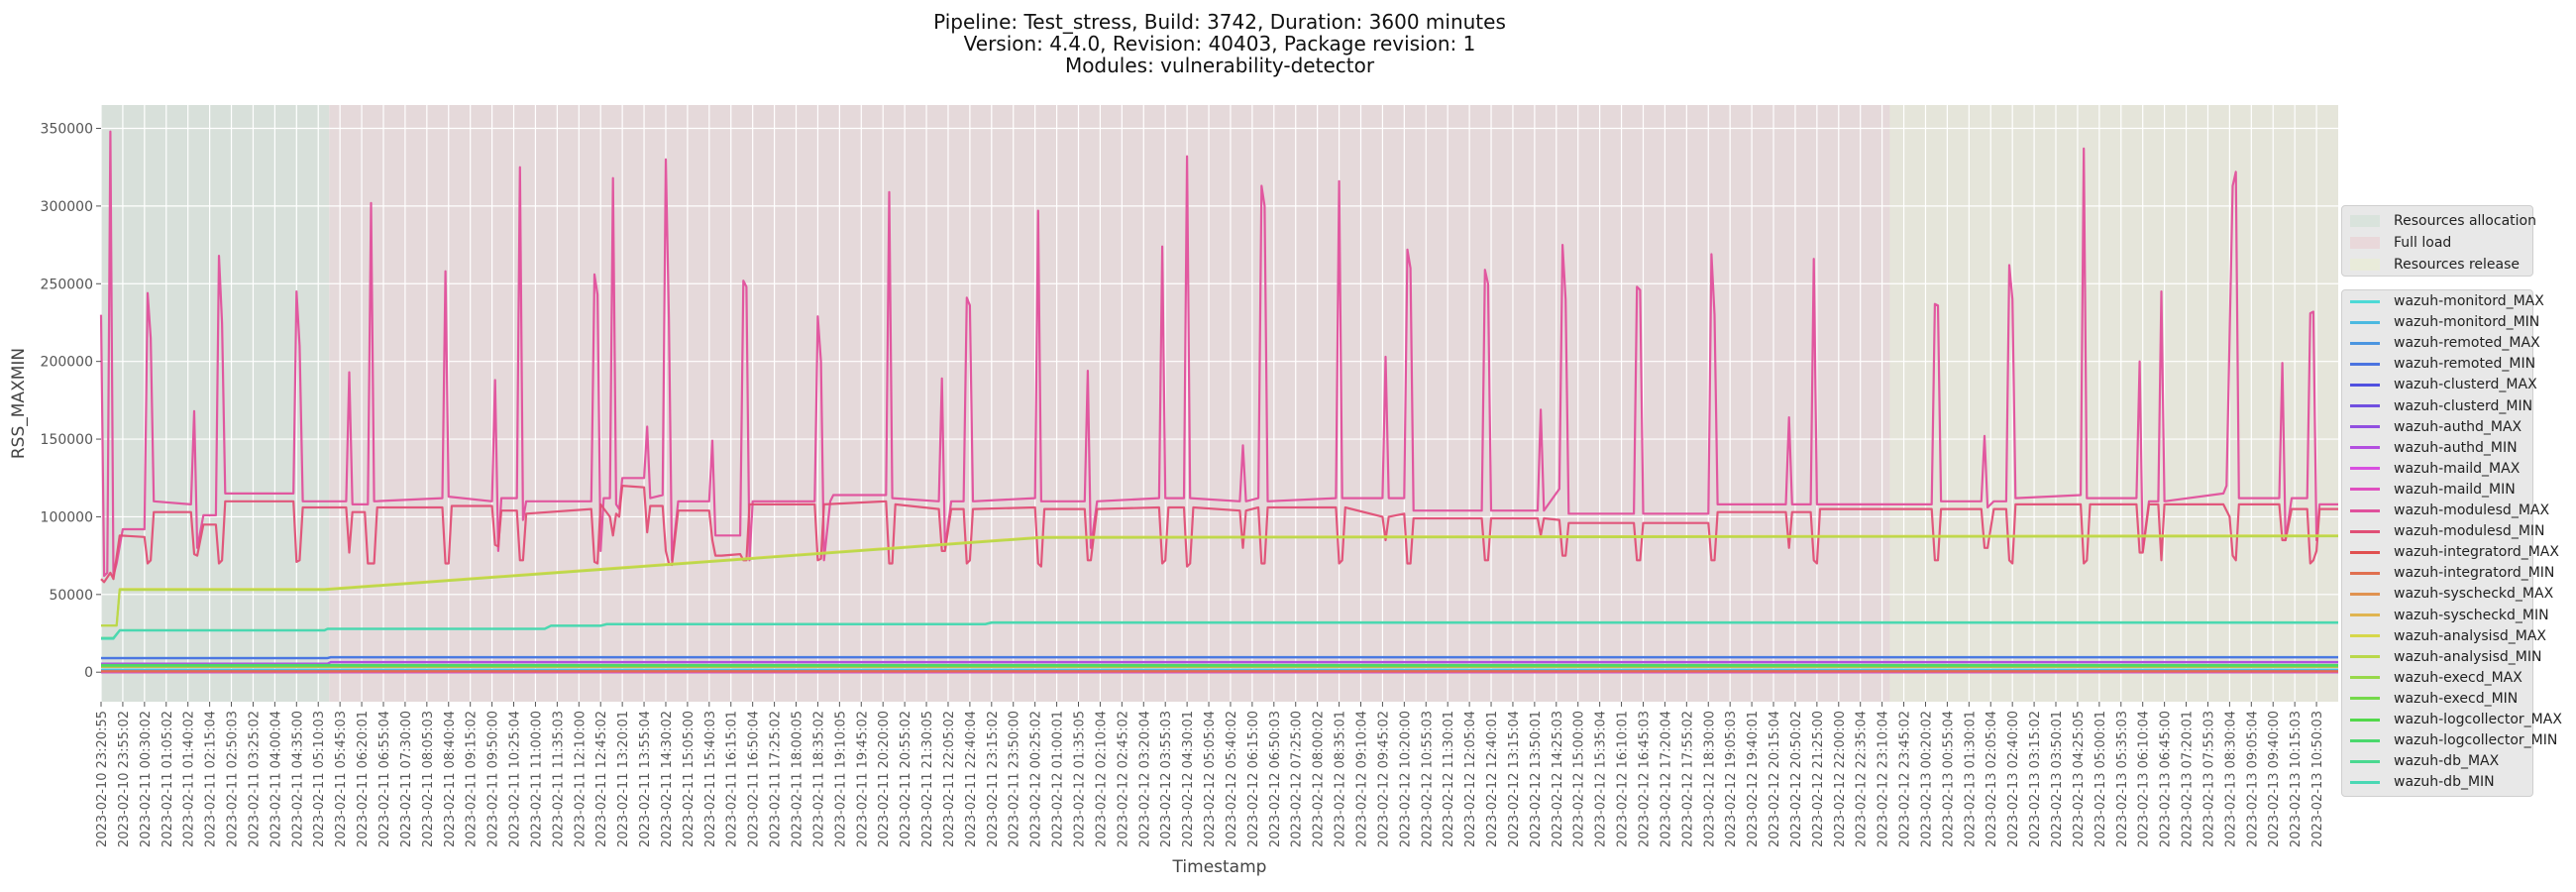 This screenshot has width=2576, height=892. What do you see at coordinates (493, 779) in the screenshot?
I see `x-tick-label: 2023-02-11 09:50:00` at bounding box center [493, 779].